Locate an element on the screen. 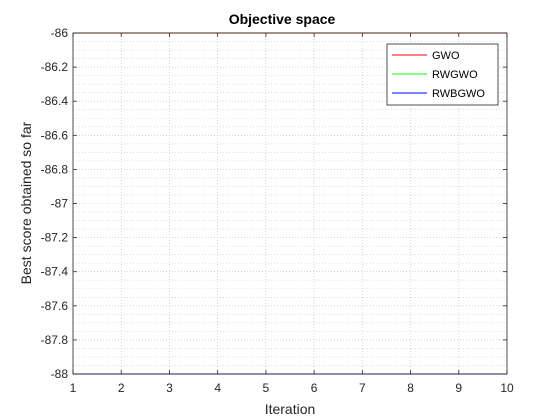 The height and width of the screenshot is (420, 560). chart-title: Objective space is located at coordinates (282, 19).